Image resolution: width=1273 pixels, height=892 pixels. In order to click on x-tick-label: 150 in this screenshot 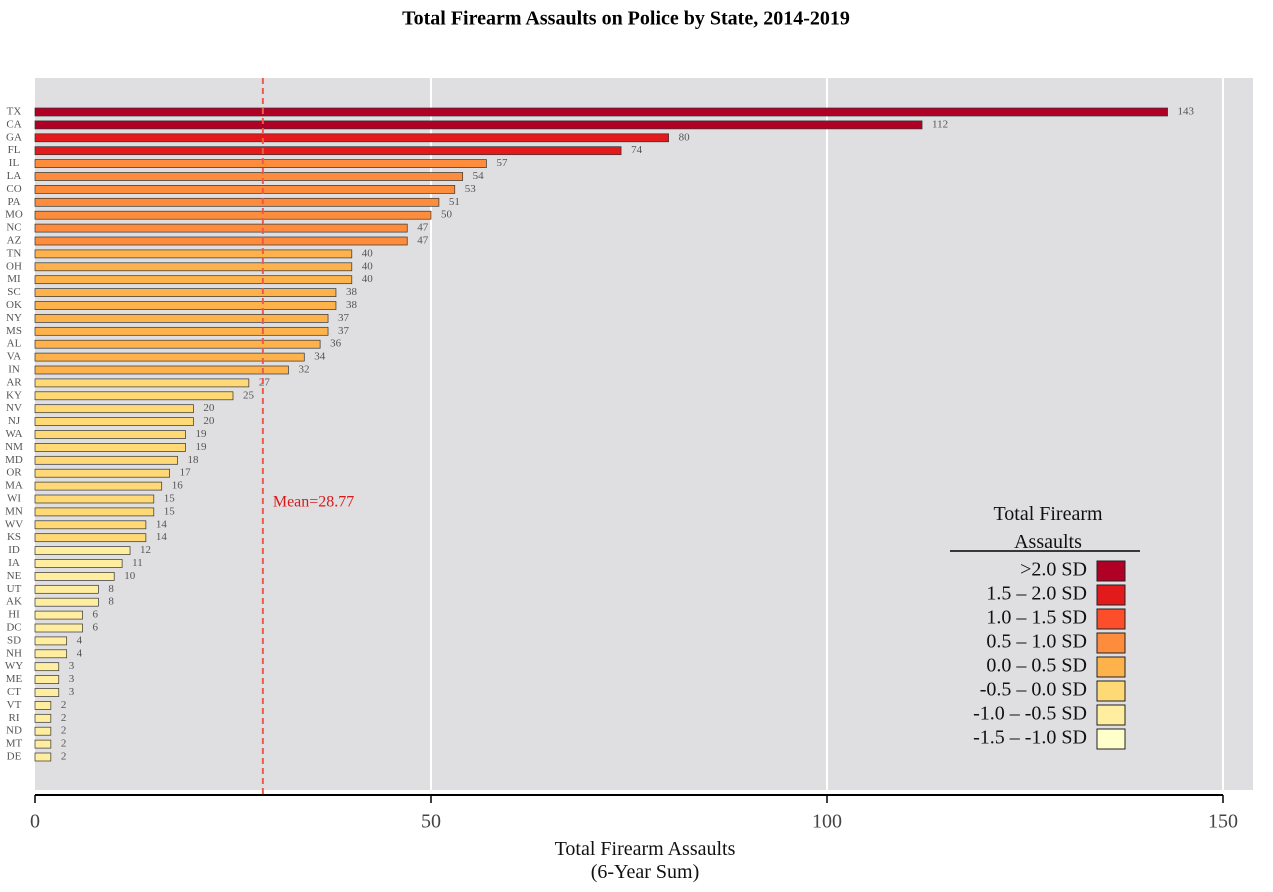, I will do `click(1223, 822)`.